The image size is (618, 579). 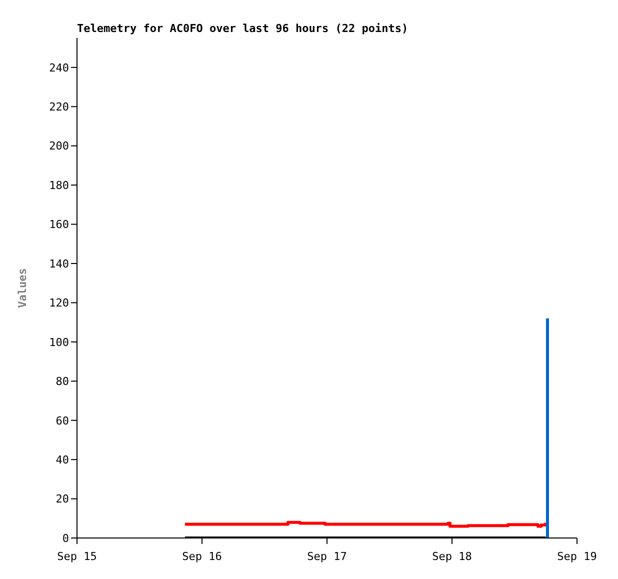 What do you see at coordinates (62, 381) in the screenshot?
I see `y-tick-label: 80` at bounding box center [62, 381].